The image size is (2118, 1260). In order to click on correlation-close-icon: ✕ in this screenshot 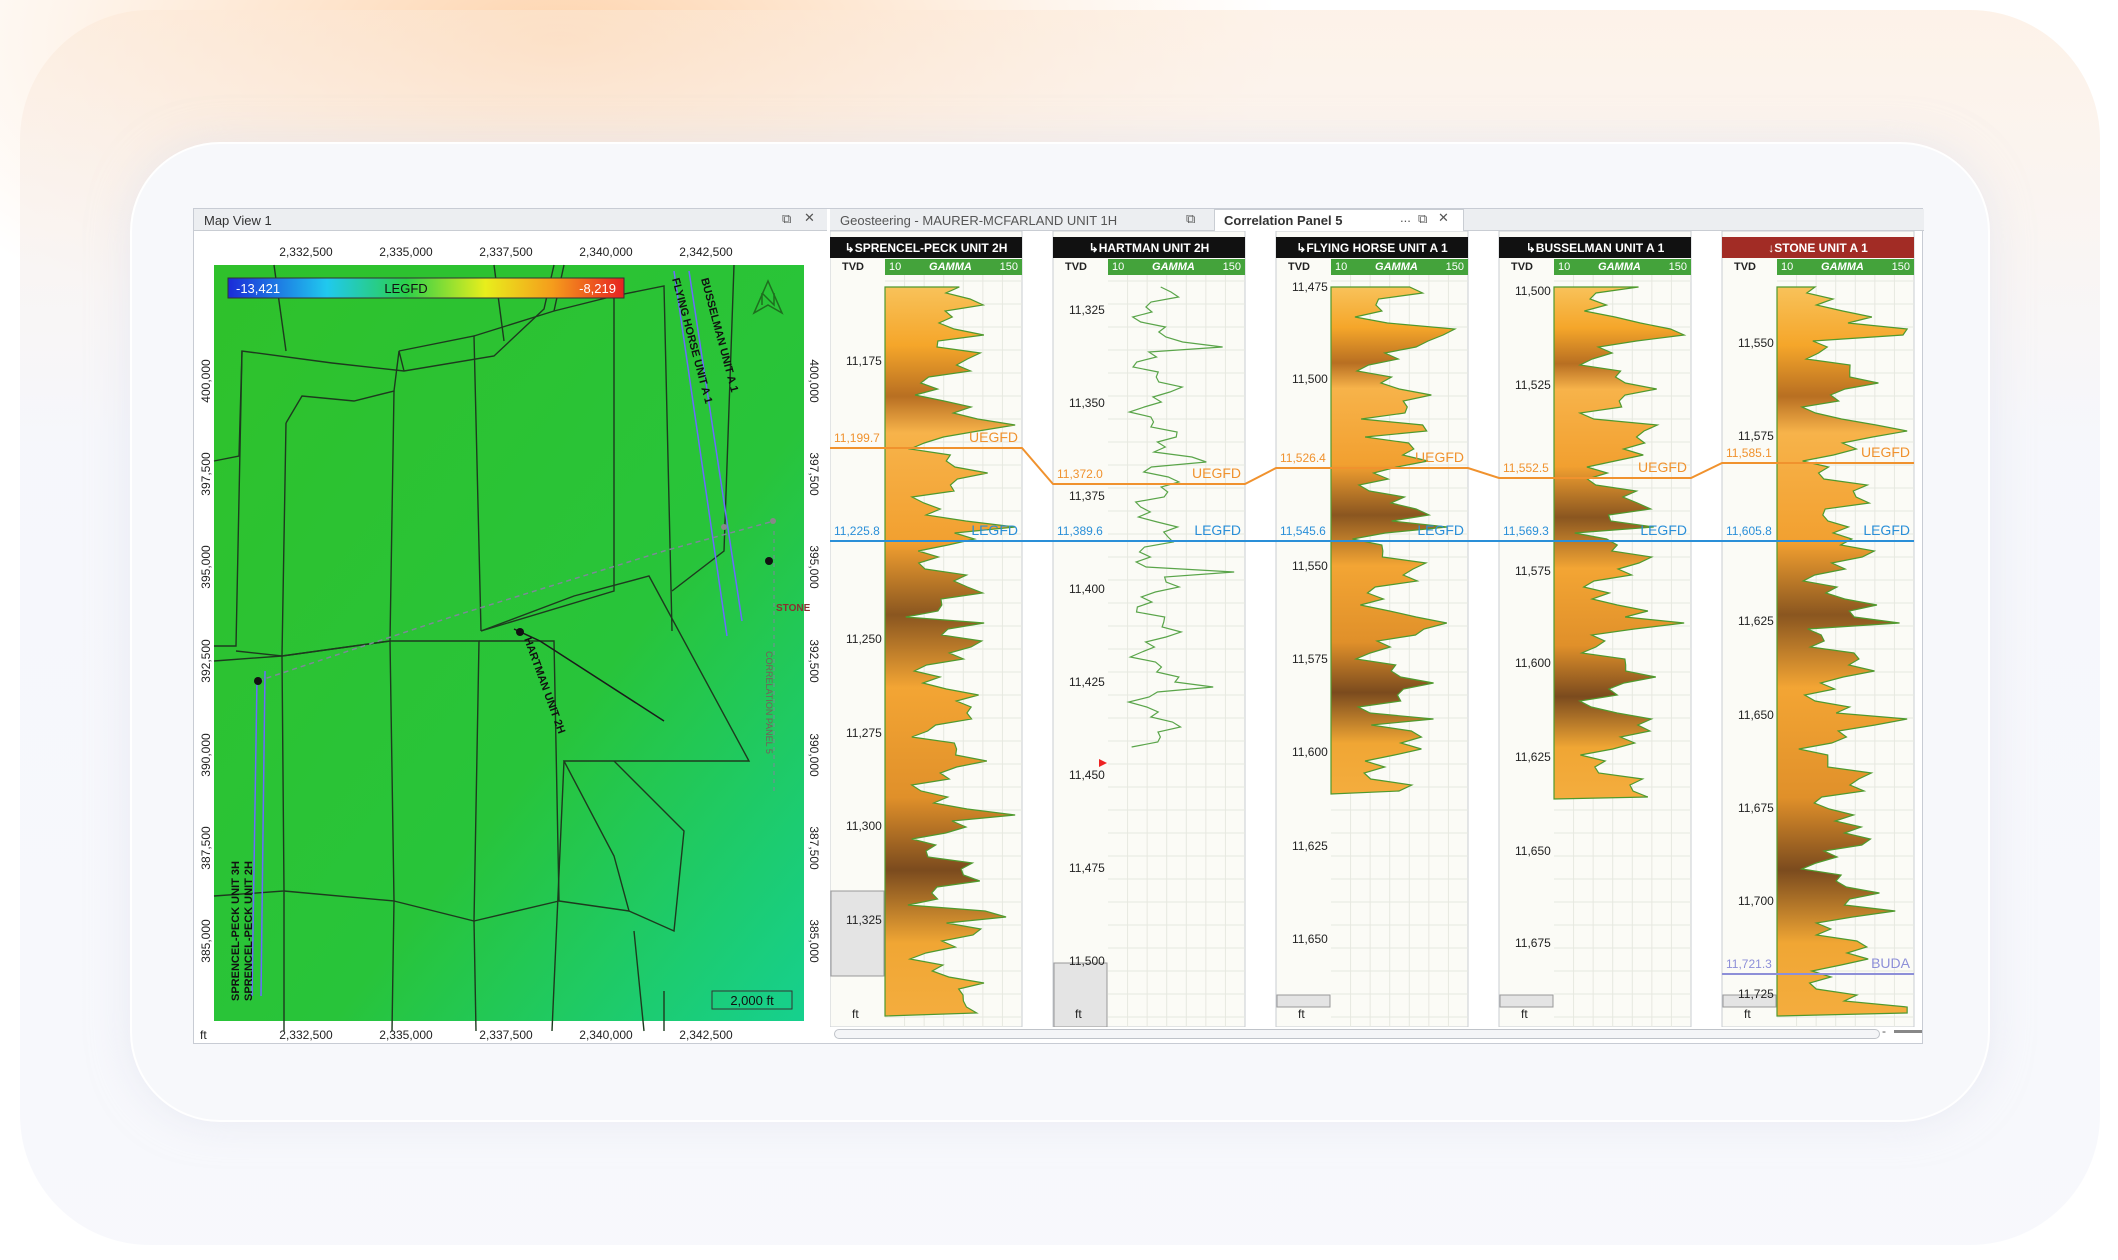, I will do `click(1443, 217)`.